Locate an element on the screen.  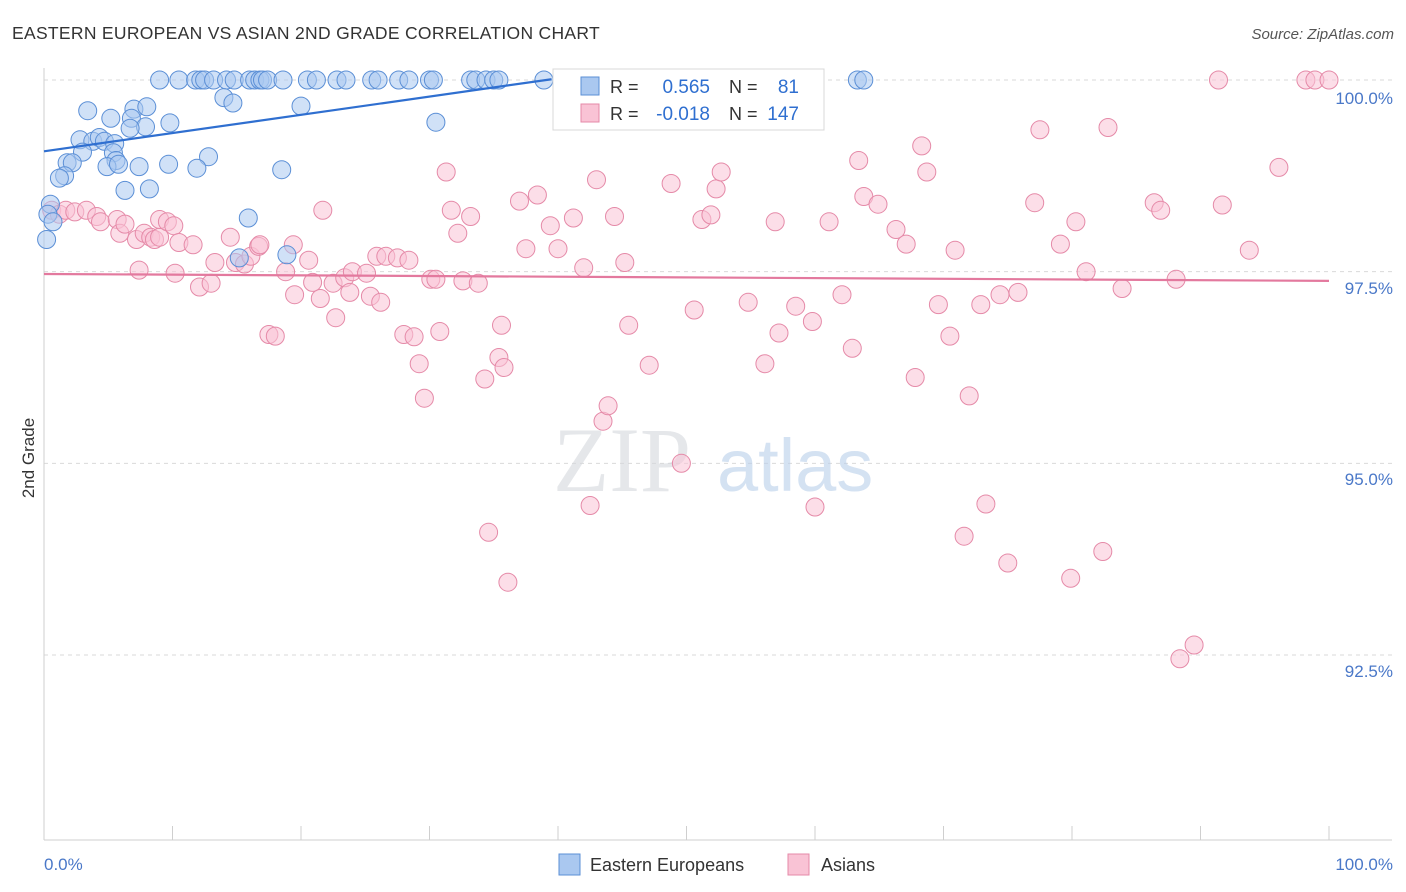
y-tick-label-97-5: 97.5% is located at coordinates (1369, 288).